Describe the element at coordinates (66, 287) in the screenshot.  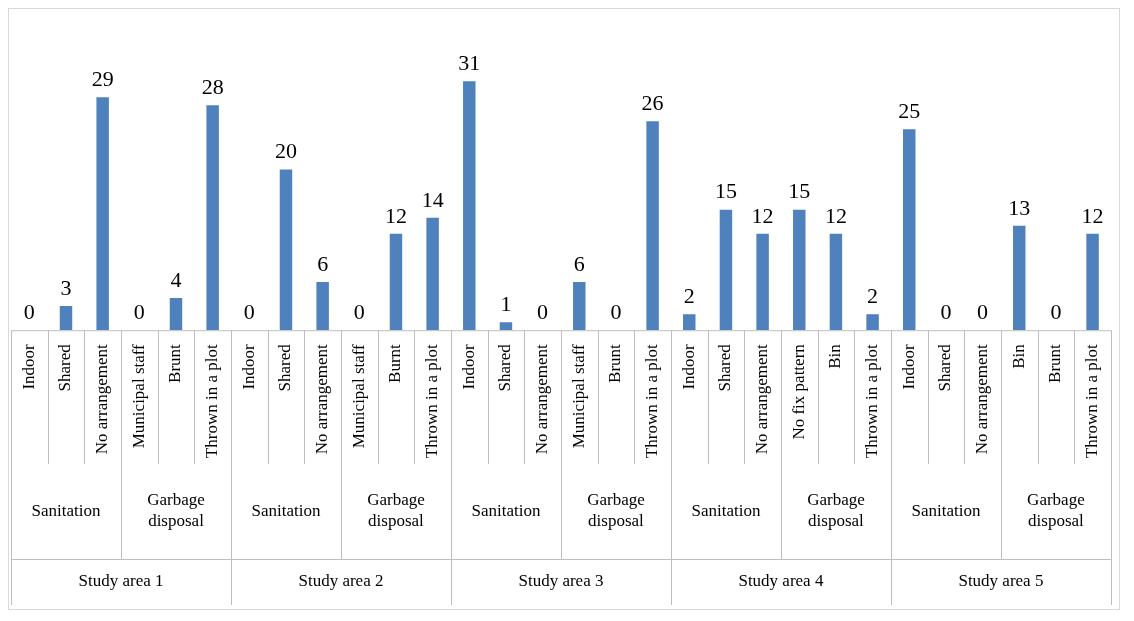
I see `data-label: 3` at that location.